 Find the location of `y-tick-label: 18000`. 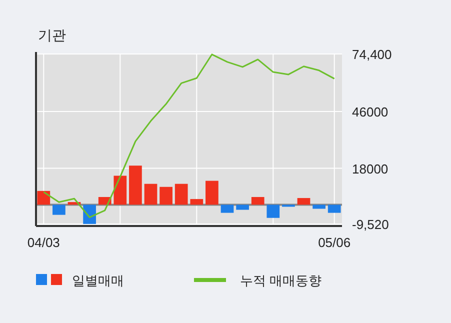

y-tick-label: 18000 is located at coordinates (370, 168).